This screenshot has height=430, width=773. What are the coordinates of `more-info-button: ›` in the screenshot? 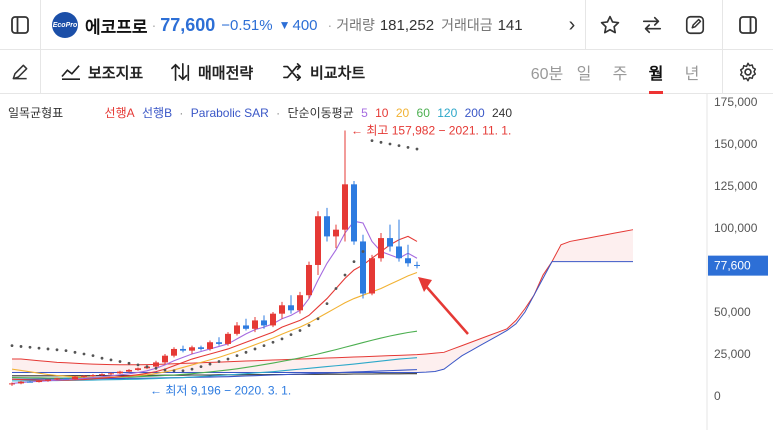 It's located at (572, 24).